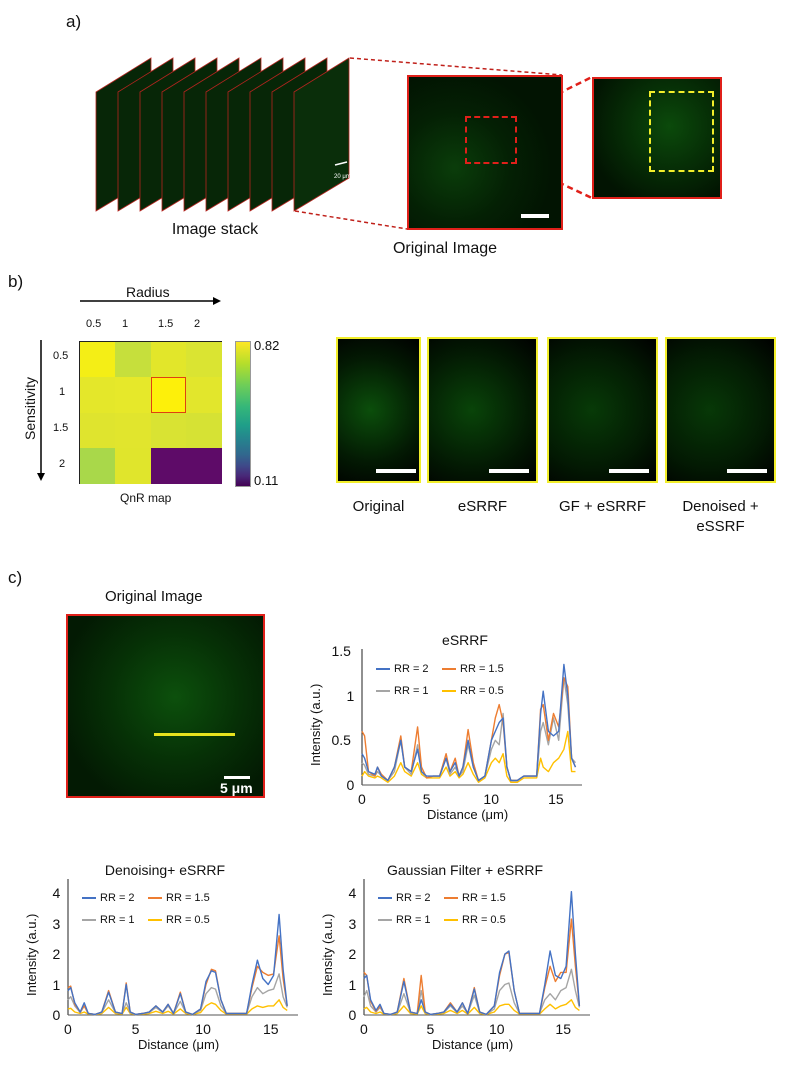 This screenshot has height=1075, width=788. Describe the element at coordinates (146, 498) in the screenshot. I see `qnr-map-caption: QnR map` at that location.